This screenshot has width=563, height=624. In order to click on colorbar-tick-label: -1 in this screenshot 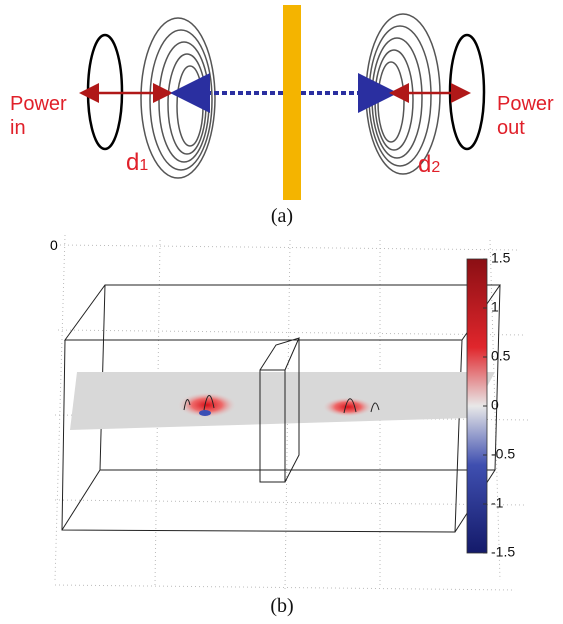, I will do `click(497, 503)`.